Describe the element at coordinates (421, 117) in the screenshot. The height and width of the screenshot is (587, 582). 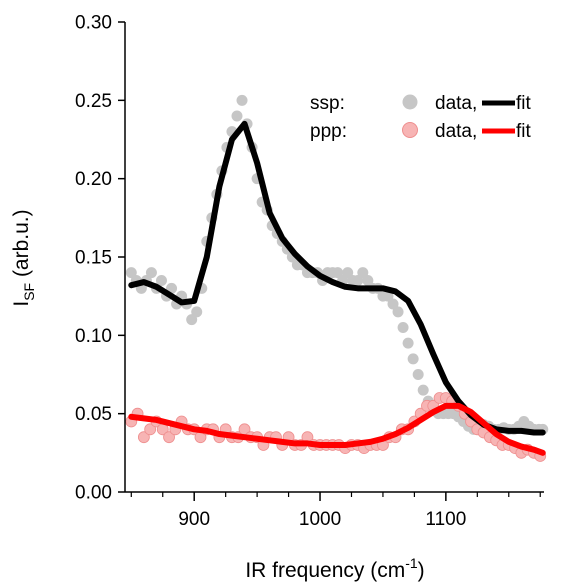
I see `legend: ssp: data, fit ppp: data, fit` at that location.